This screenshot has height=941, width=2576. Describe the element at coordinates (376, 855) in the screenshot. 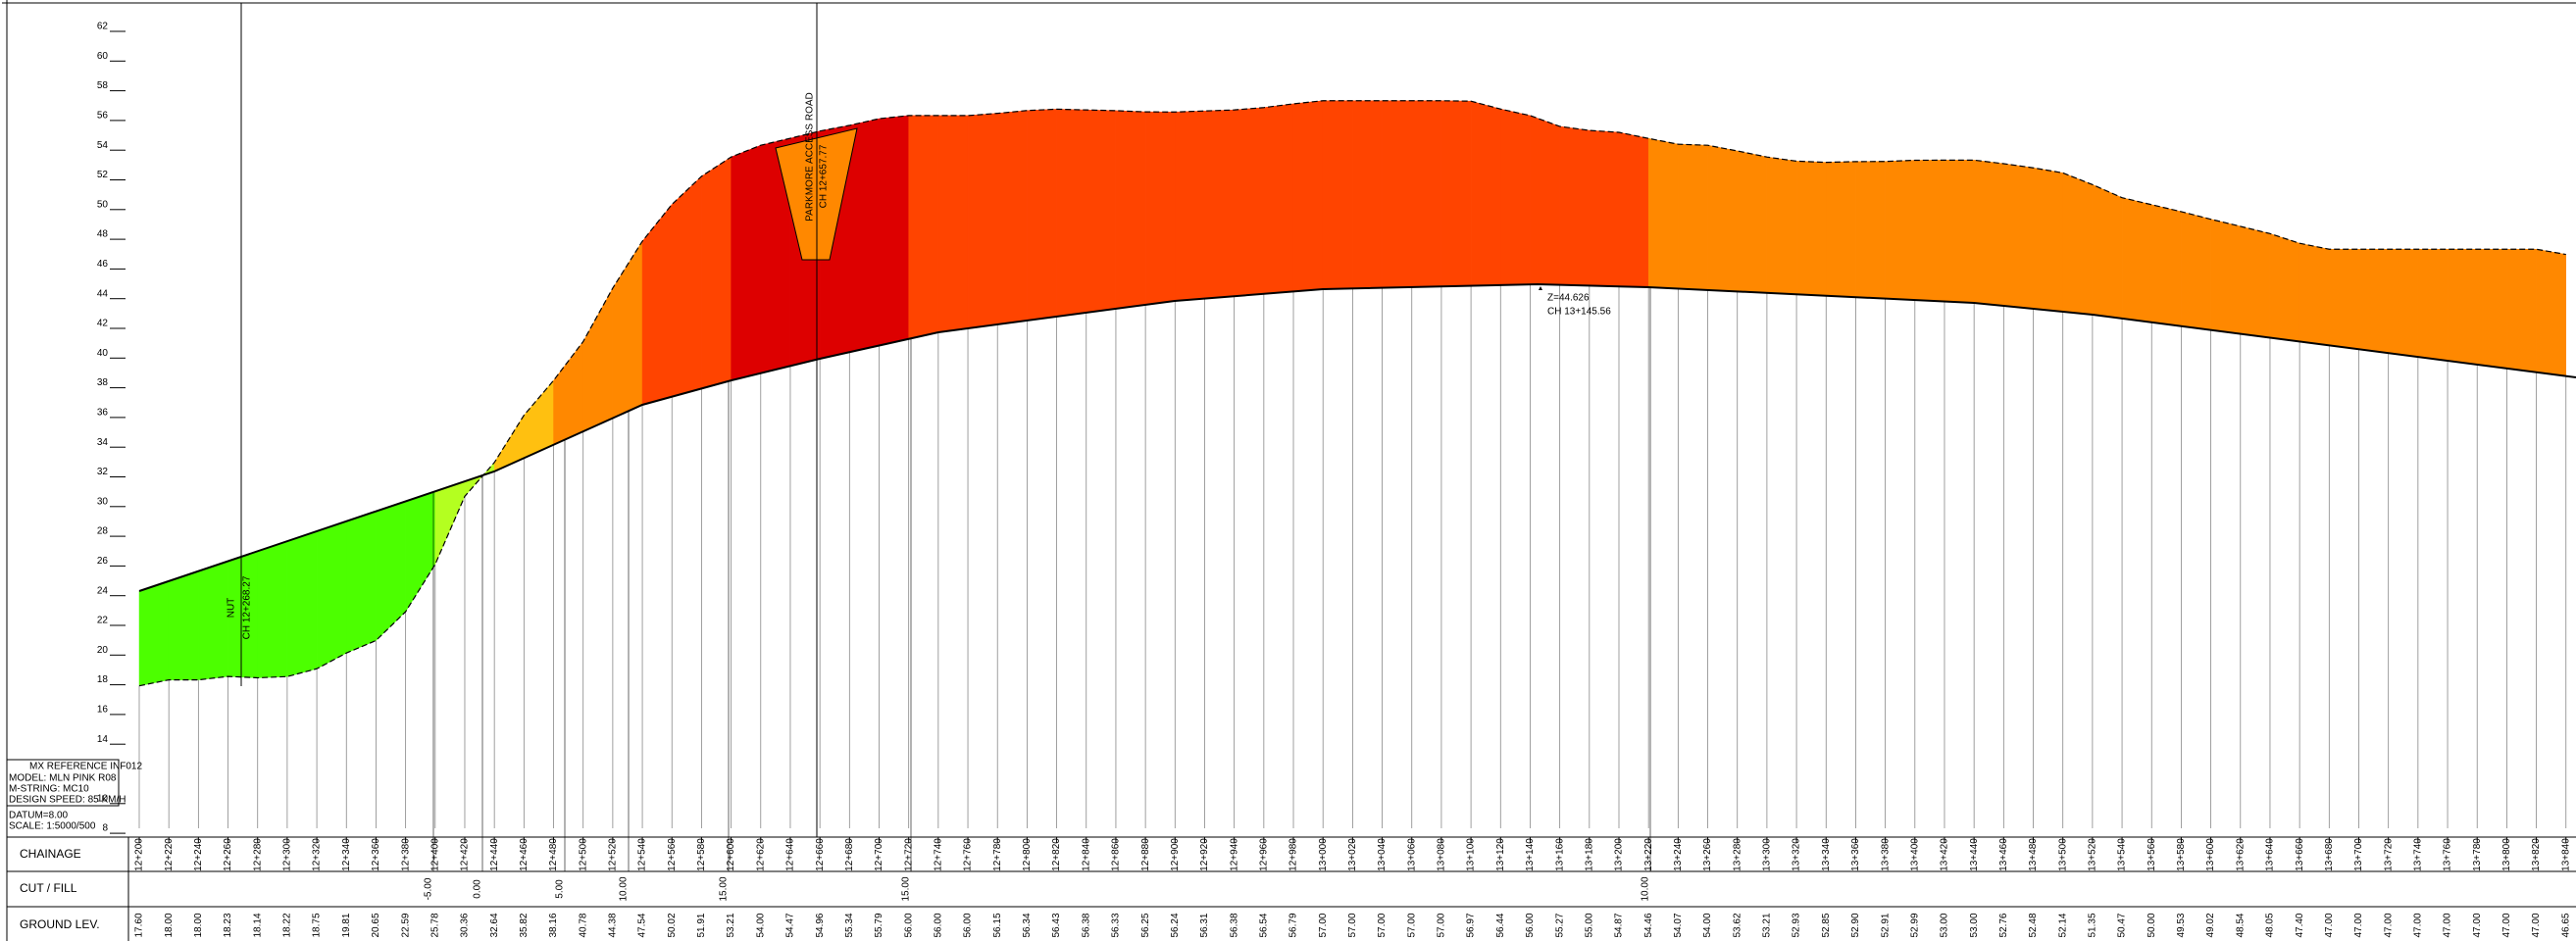

I see `chainage-label: 12+360` at that location.